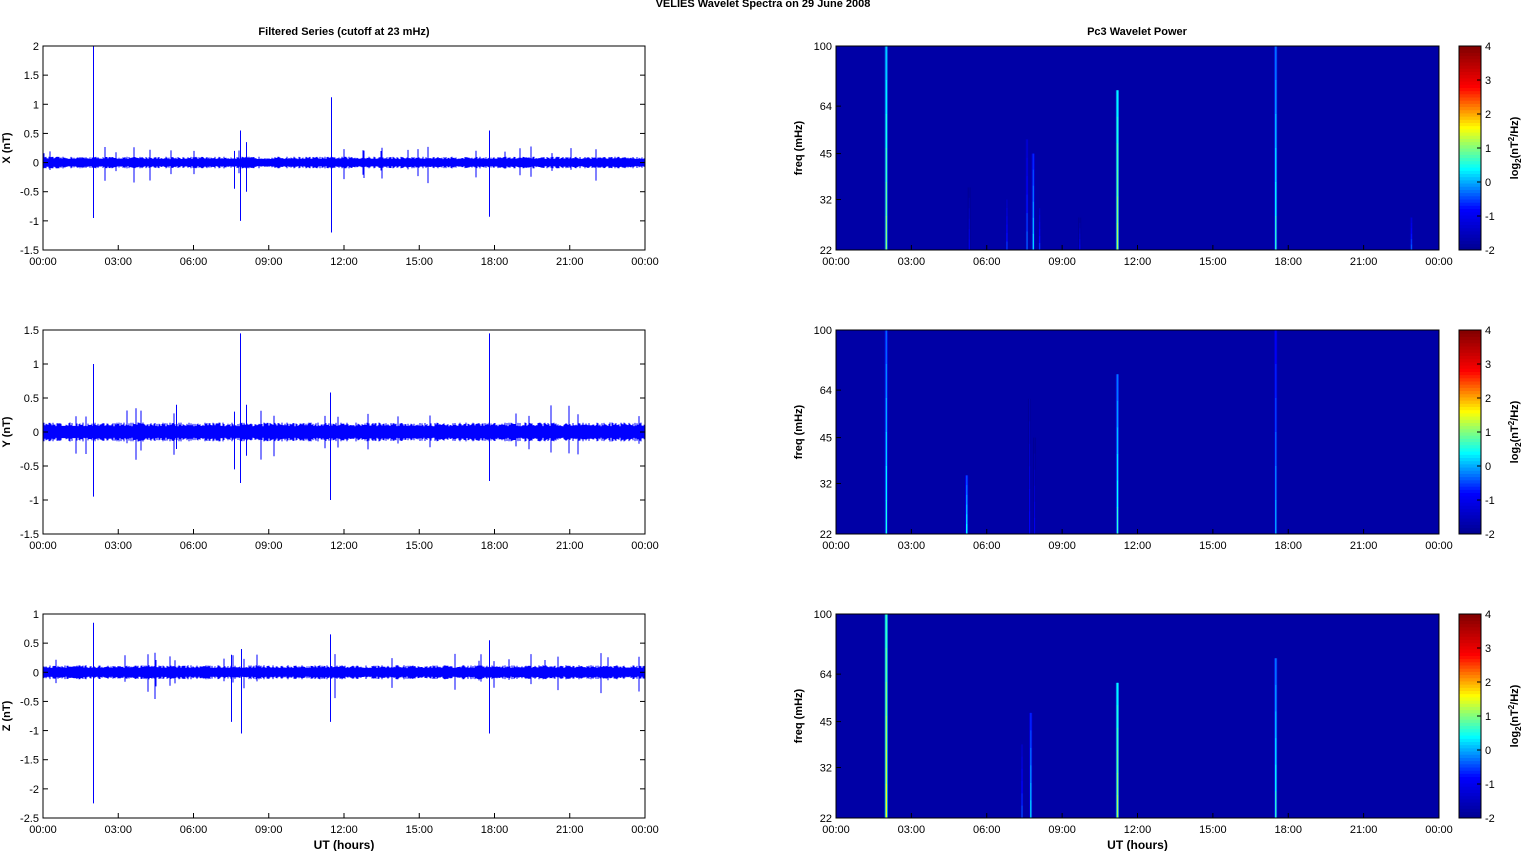 Image resolution: width=1526 pixels, height=851 pixels. What do you see at coordinates (1511, 422) in the screenshot?
I see `colorbar-label-part: 2` at bounding box center [1511, 422].